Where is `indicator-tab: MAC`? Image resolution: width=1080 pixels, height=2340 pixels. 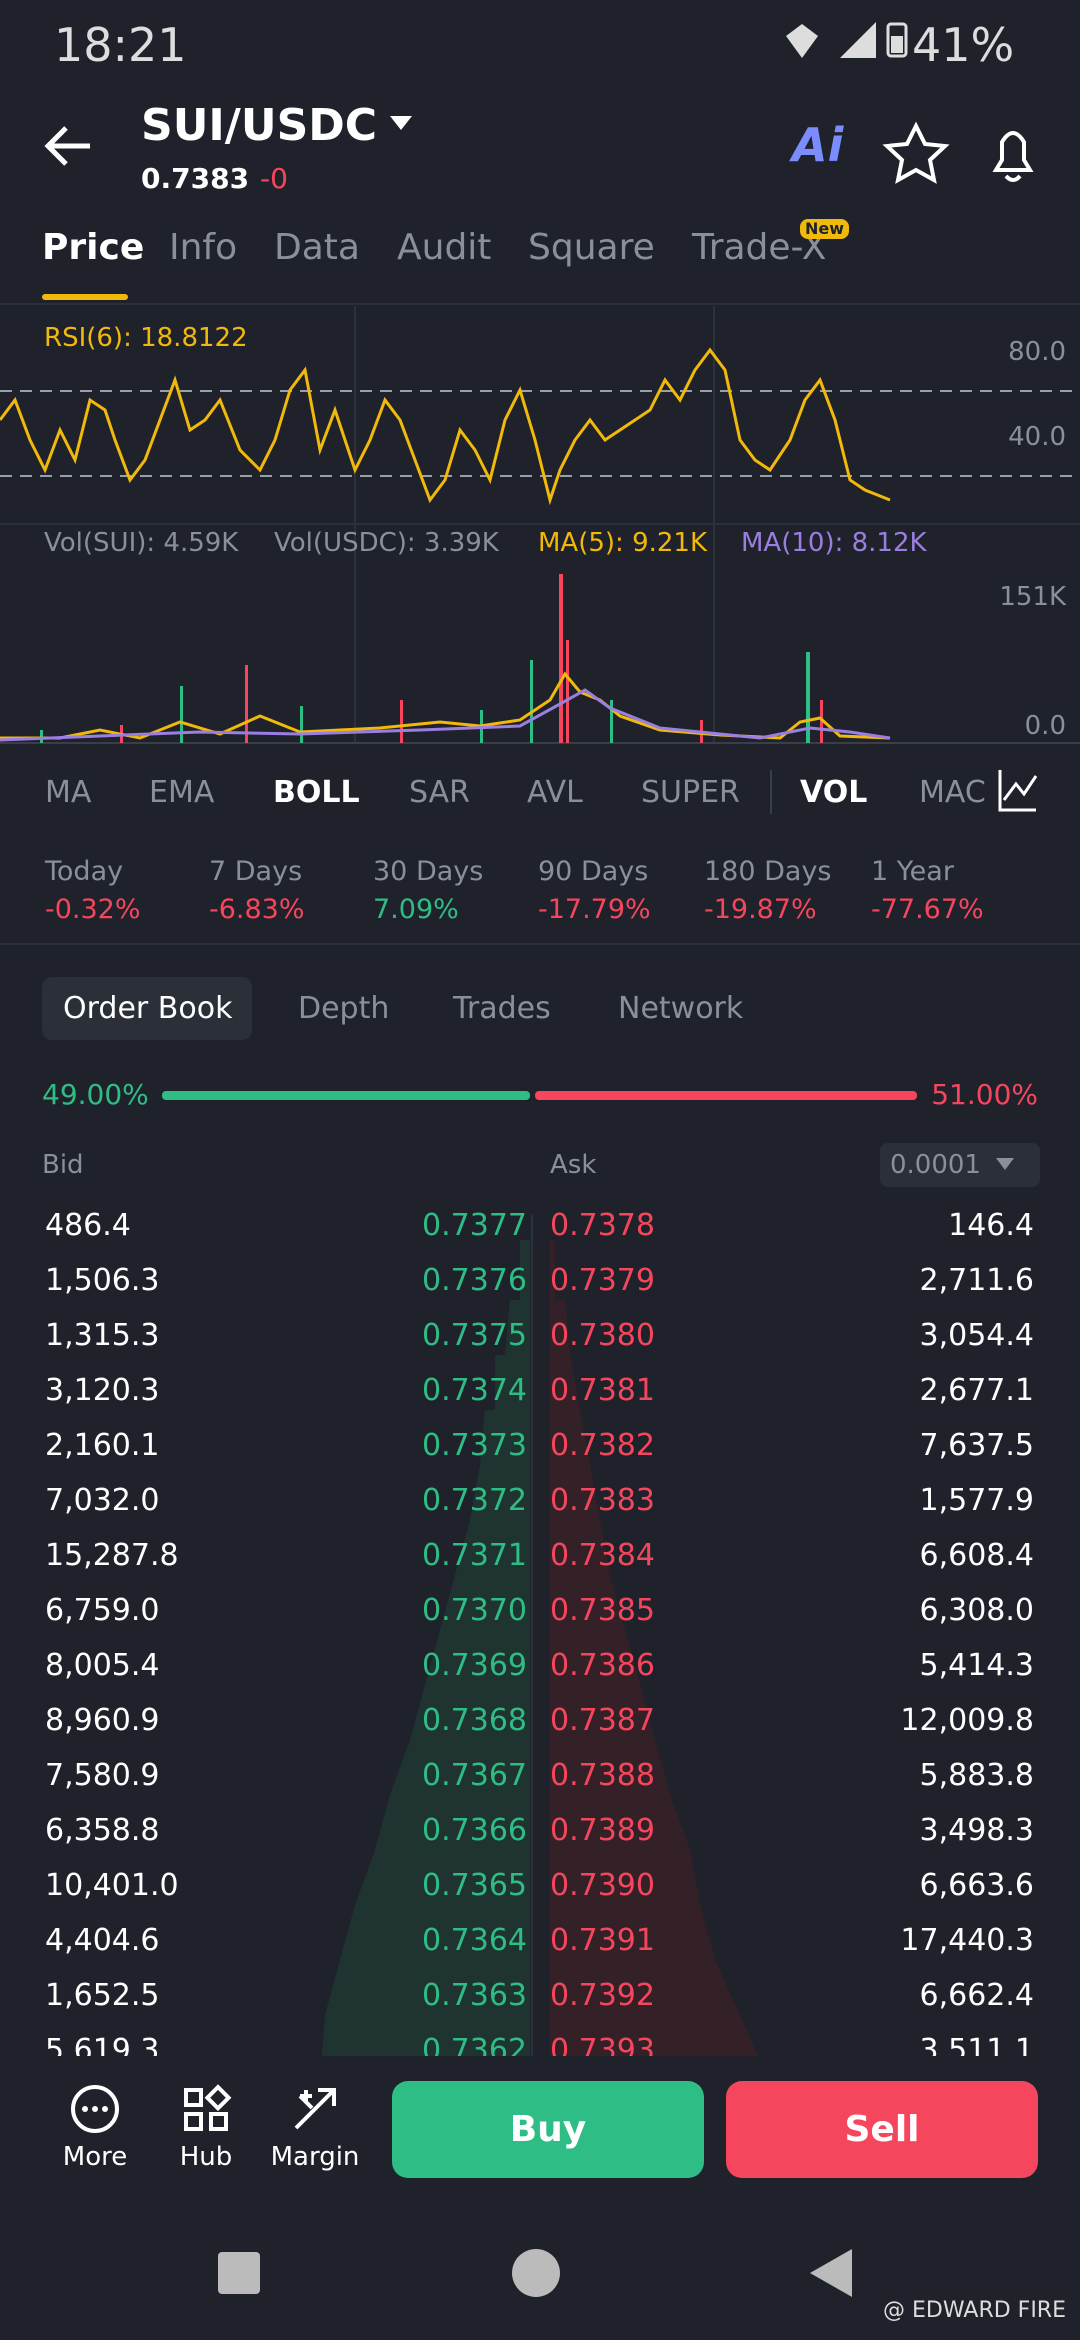 indicator-tab: MAC is located at coordinates (952, 792).